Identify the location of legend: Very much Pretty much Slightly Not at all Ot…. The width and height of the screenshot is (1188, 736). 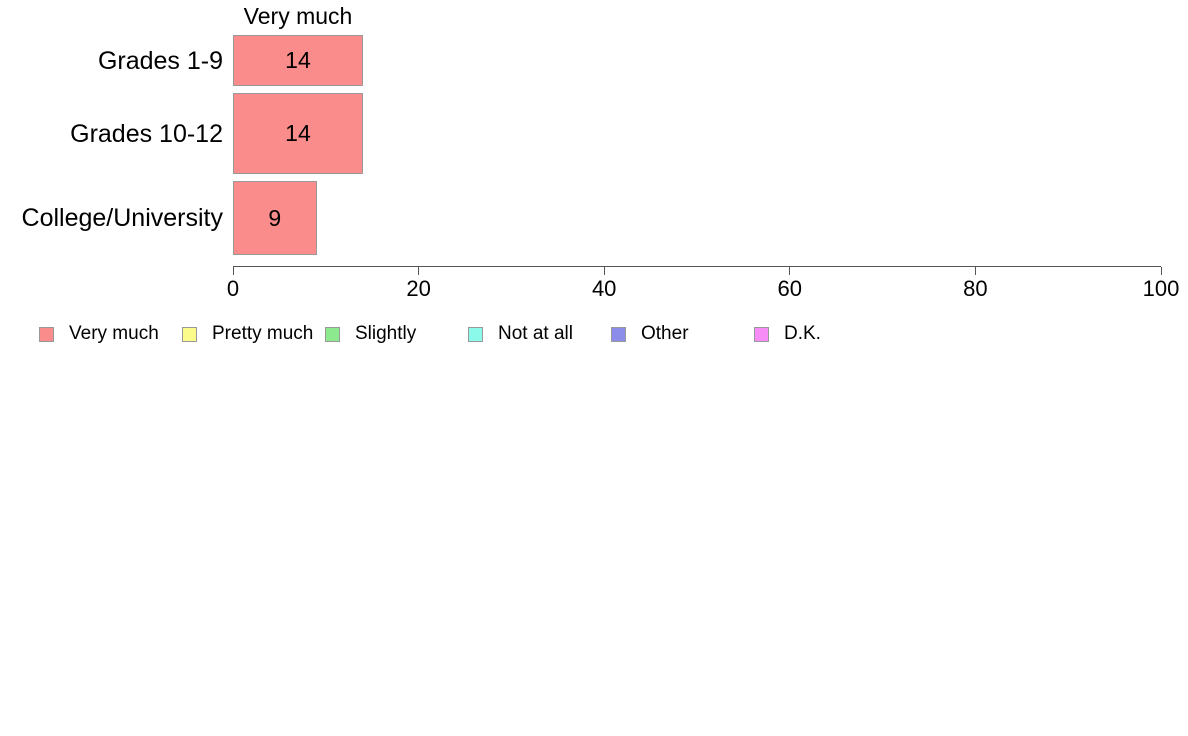
(430, 334).